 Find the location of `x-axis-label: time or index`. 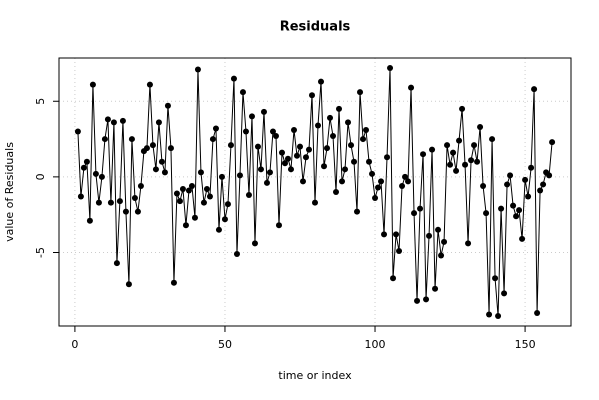

x-axis-label: time or index is located at coordinates (315, 375).